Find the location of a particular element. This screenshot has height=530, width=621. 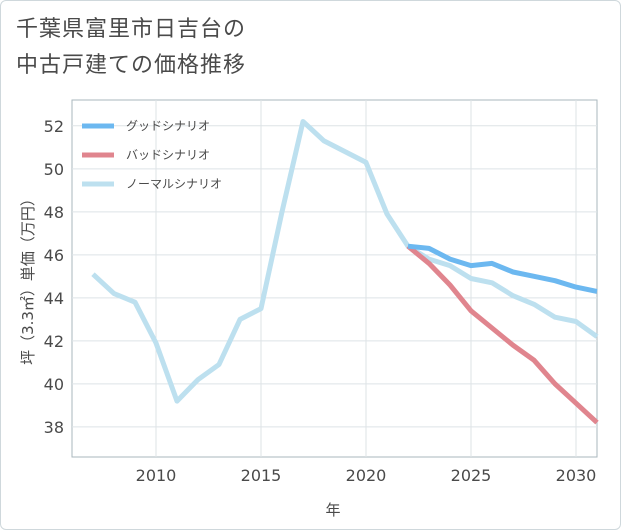

y-tick-label: 52 is located at coordinates (54, 126).